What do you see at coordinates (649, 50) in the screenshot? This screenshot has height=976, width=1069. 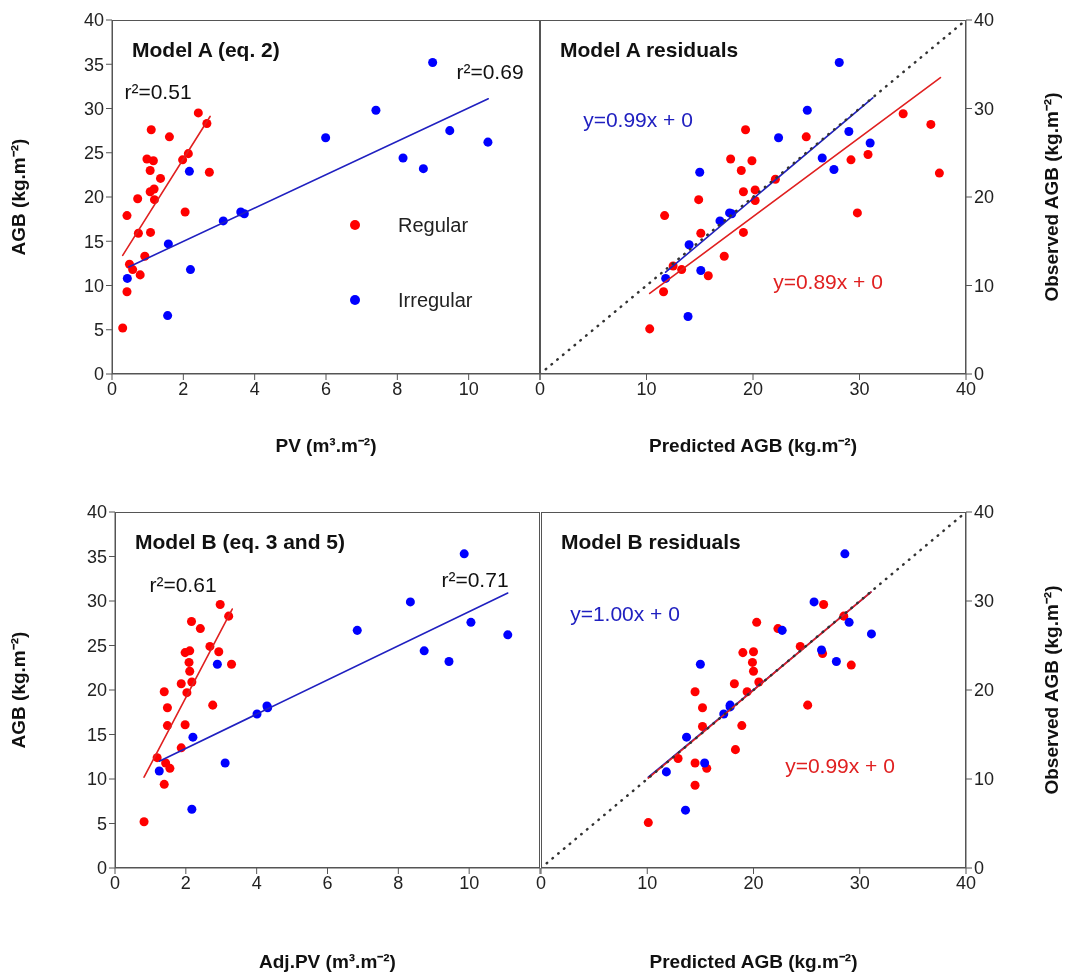 I see `text: Model A residuals` at bounding box center [649, 50].